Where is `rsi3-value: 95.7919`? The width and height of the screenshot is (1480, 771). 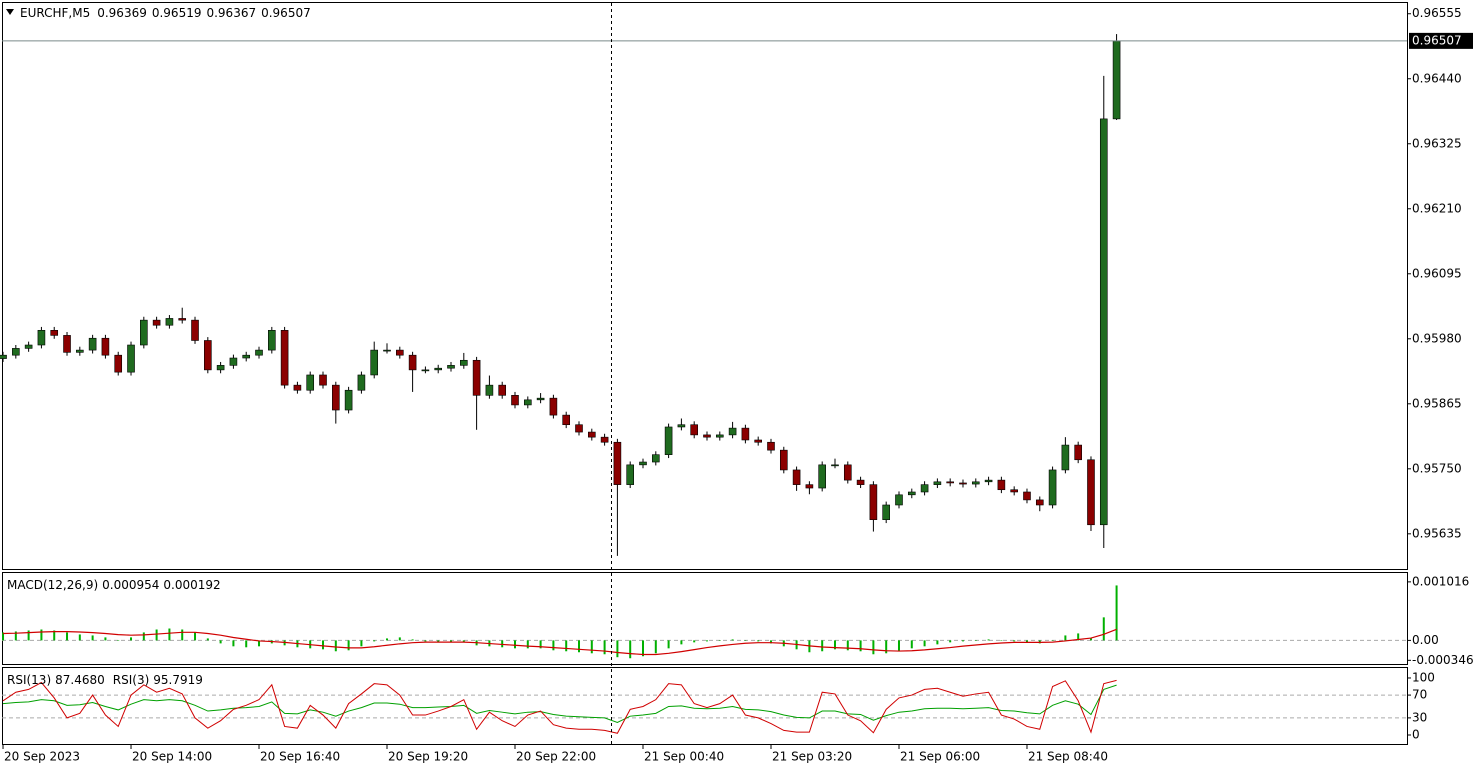 rsi3-value: 95.7919 is located at coordinates (178, 680).